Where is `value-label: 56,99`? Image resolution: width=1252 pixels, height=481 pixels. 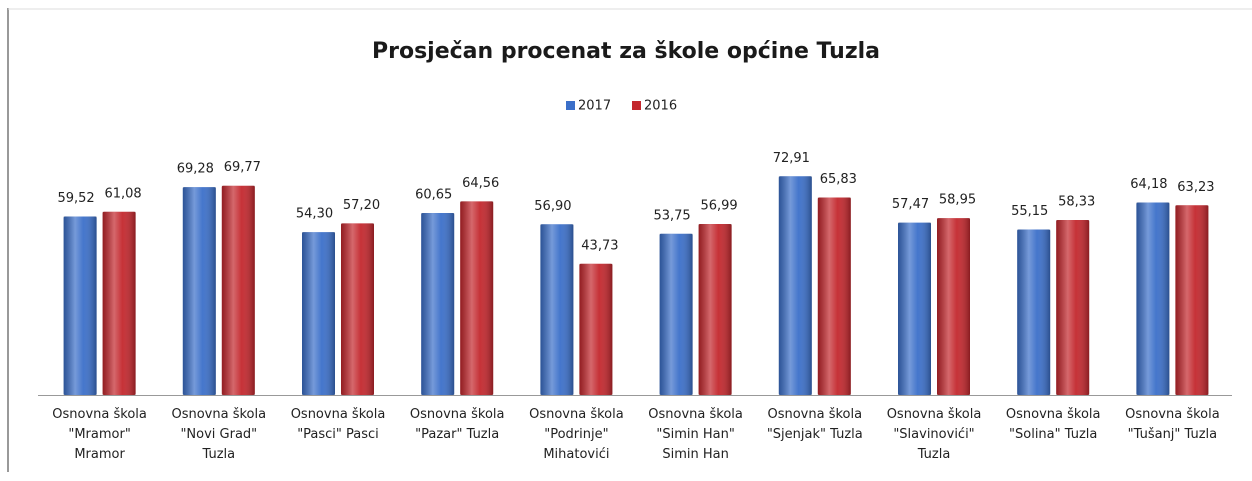
value-label: 56,99 is located at coordinates (718, 206).